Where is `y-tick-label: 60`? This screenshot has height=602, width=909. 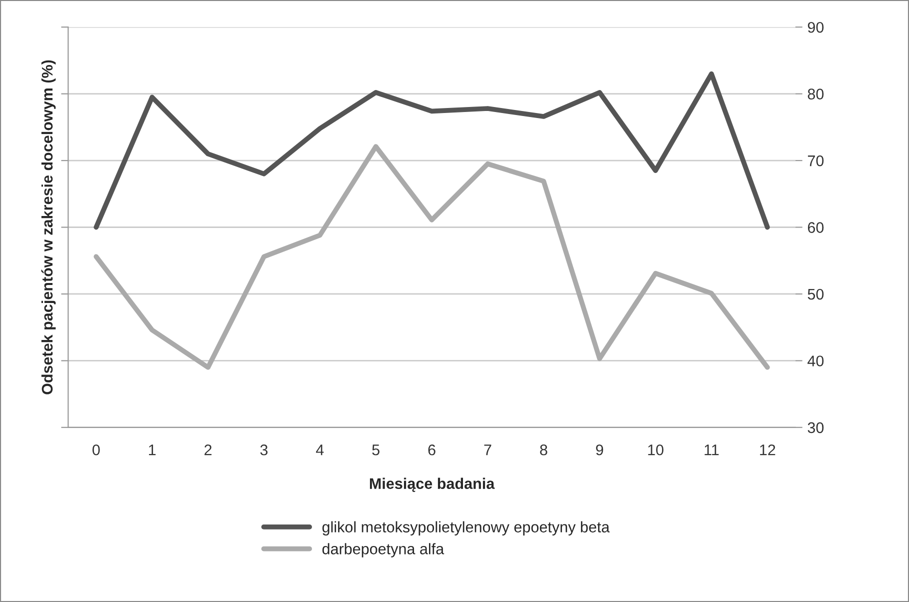
y-tick-label: 60 is located at coordinates (816, 227).